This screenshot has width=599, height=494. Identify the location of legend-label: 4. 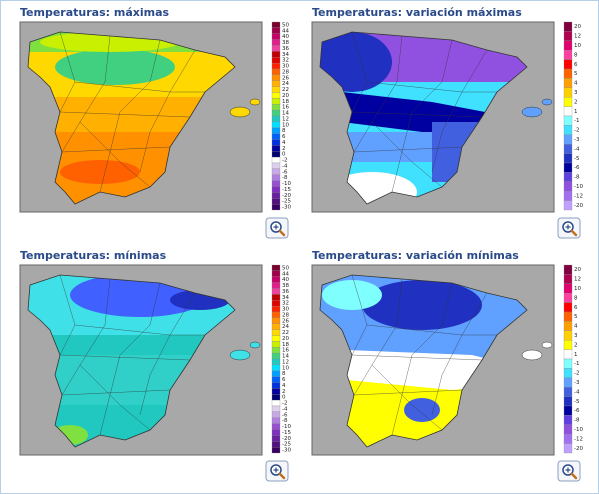
(576, 327).